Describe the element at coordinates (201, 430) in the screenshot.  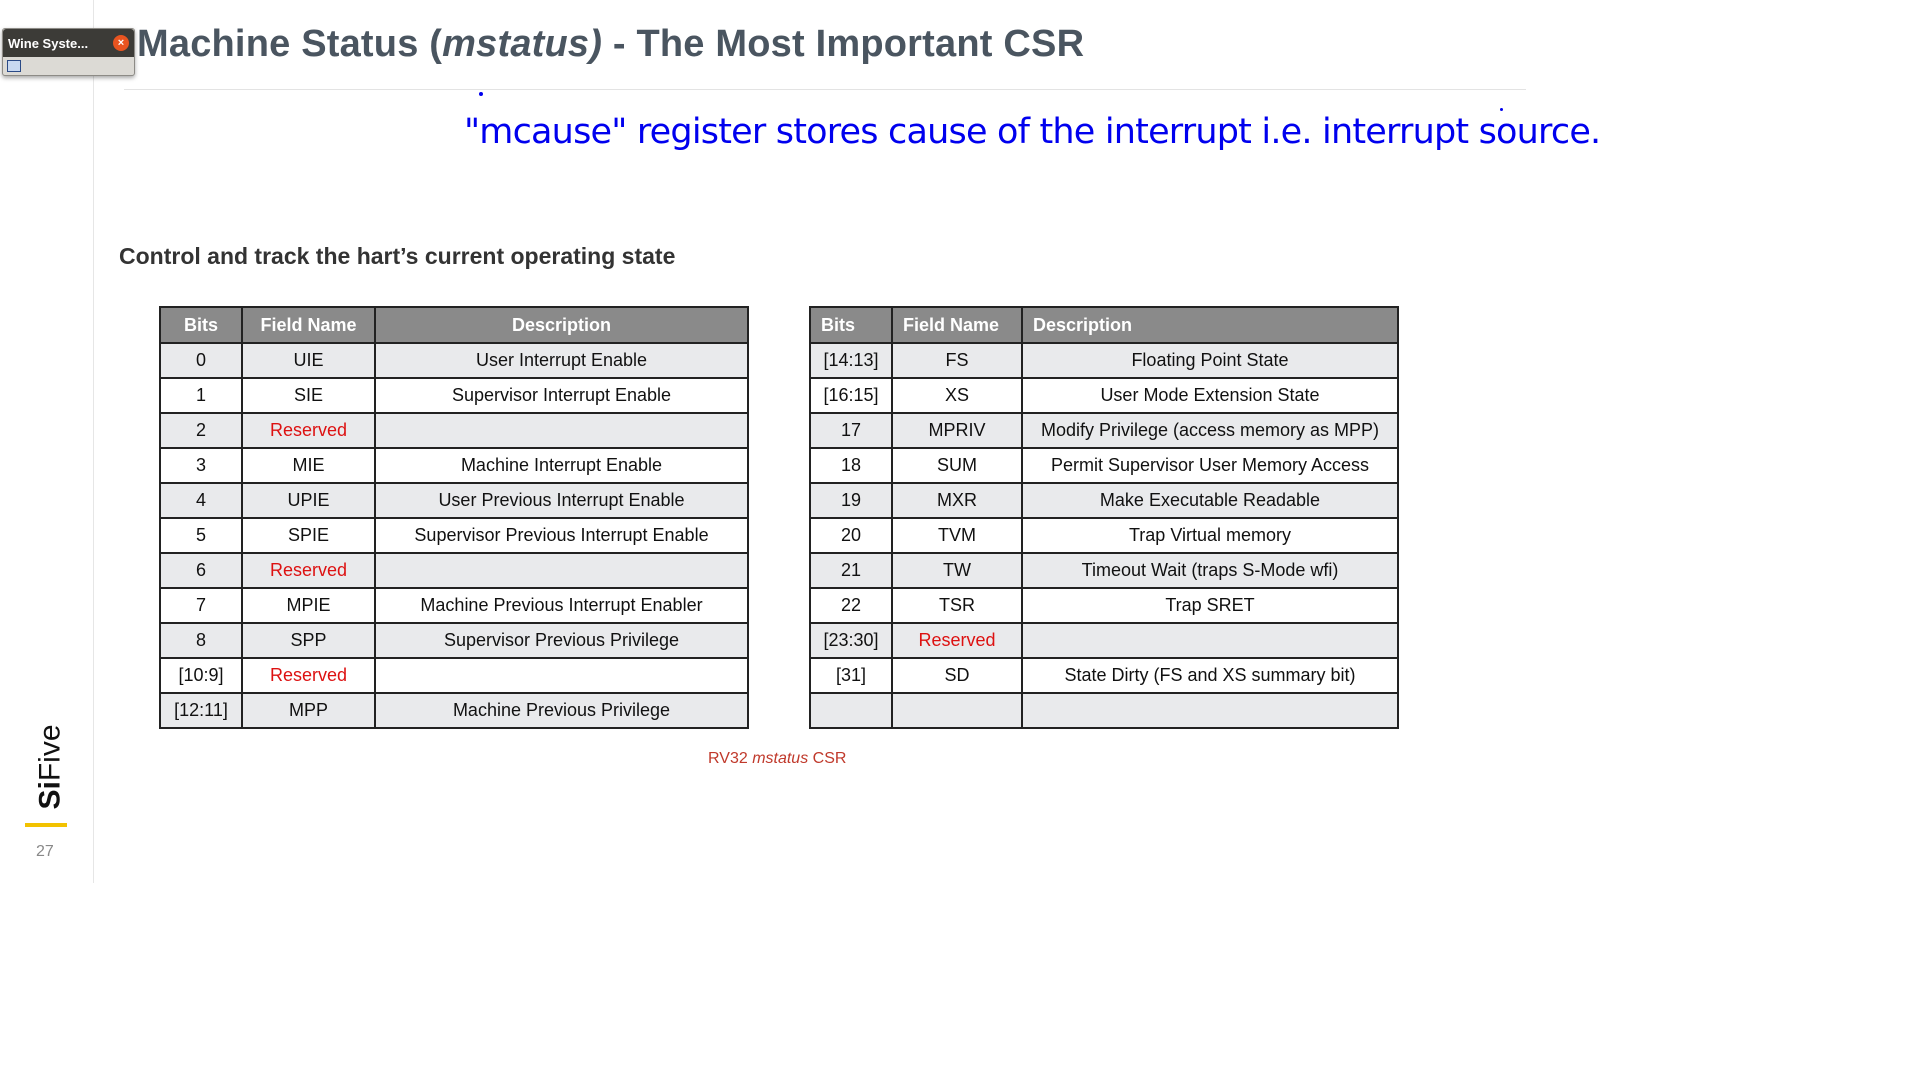
I see `bits-cell: 2` at that location.